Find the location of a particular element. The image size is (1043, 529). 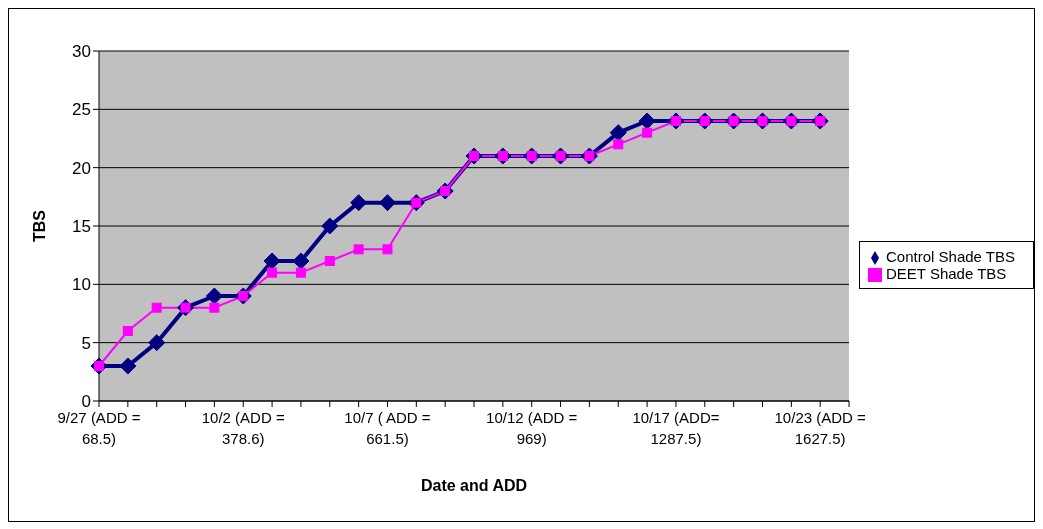

y-tick-label: 0 is located at coordinates (86, 402).